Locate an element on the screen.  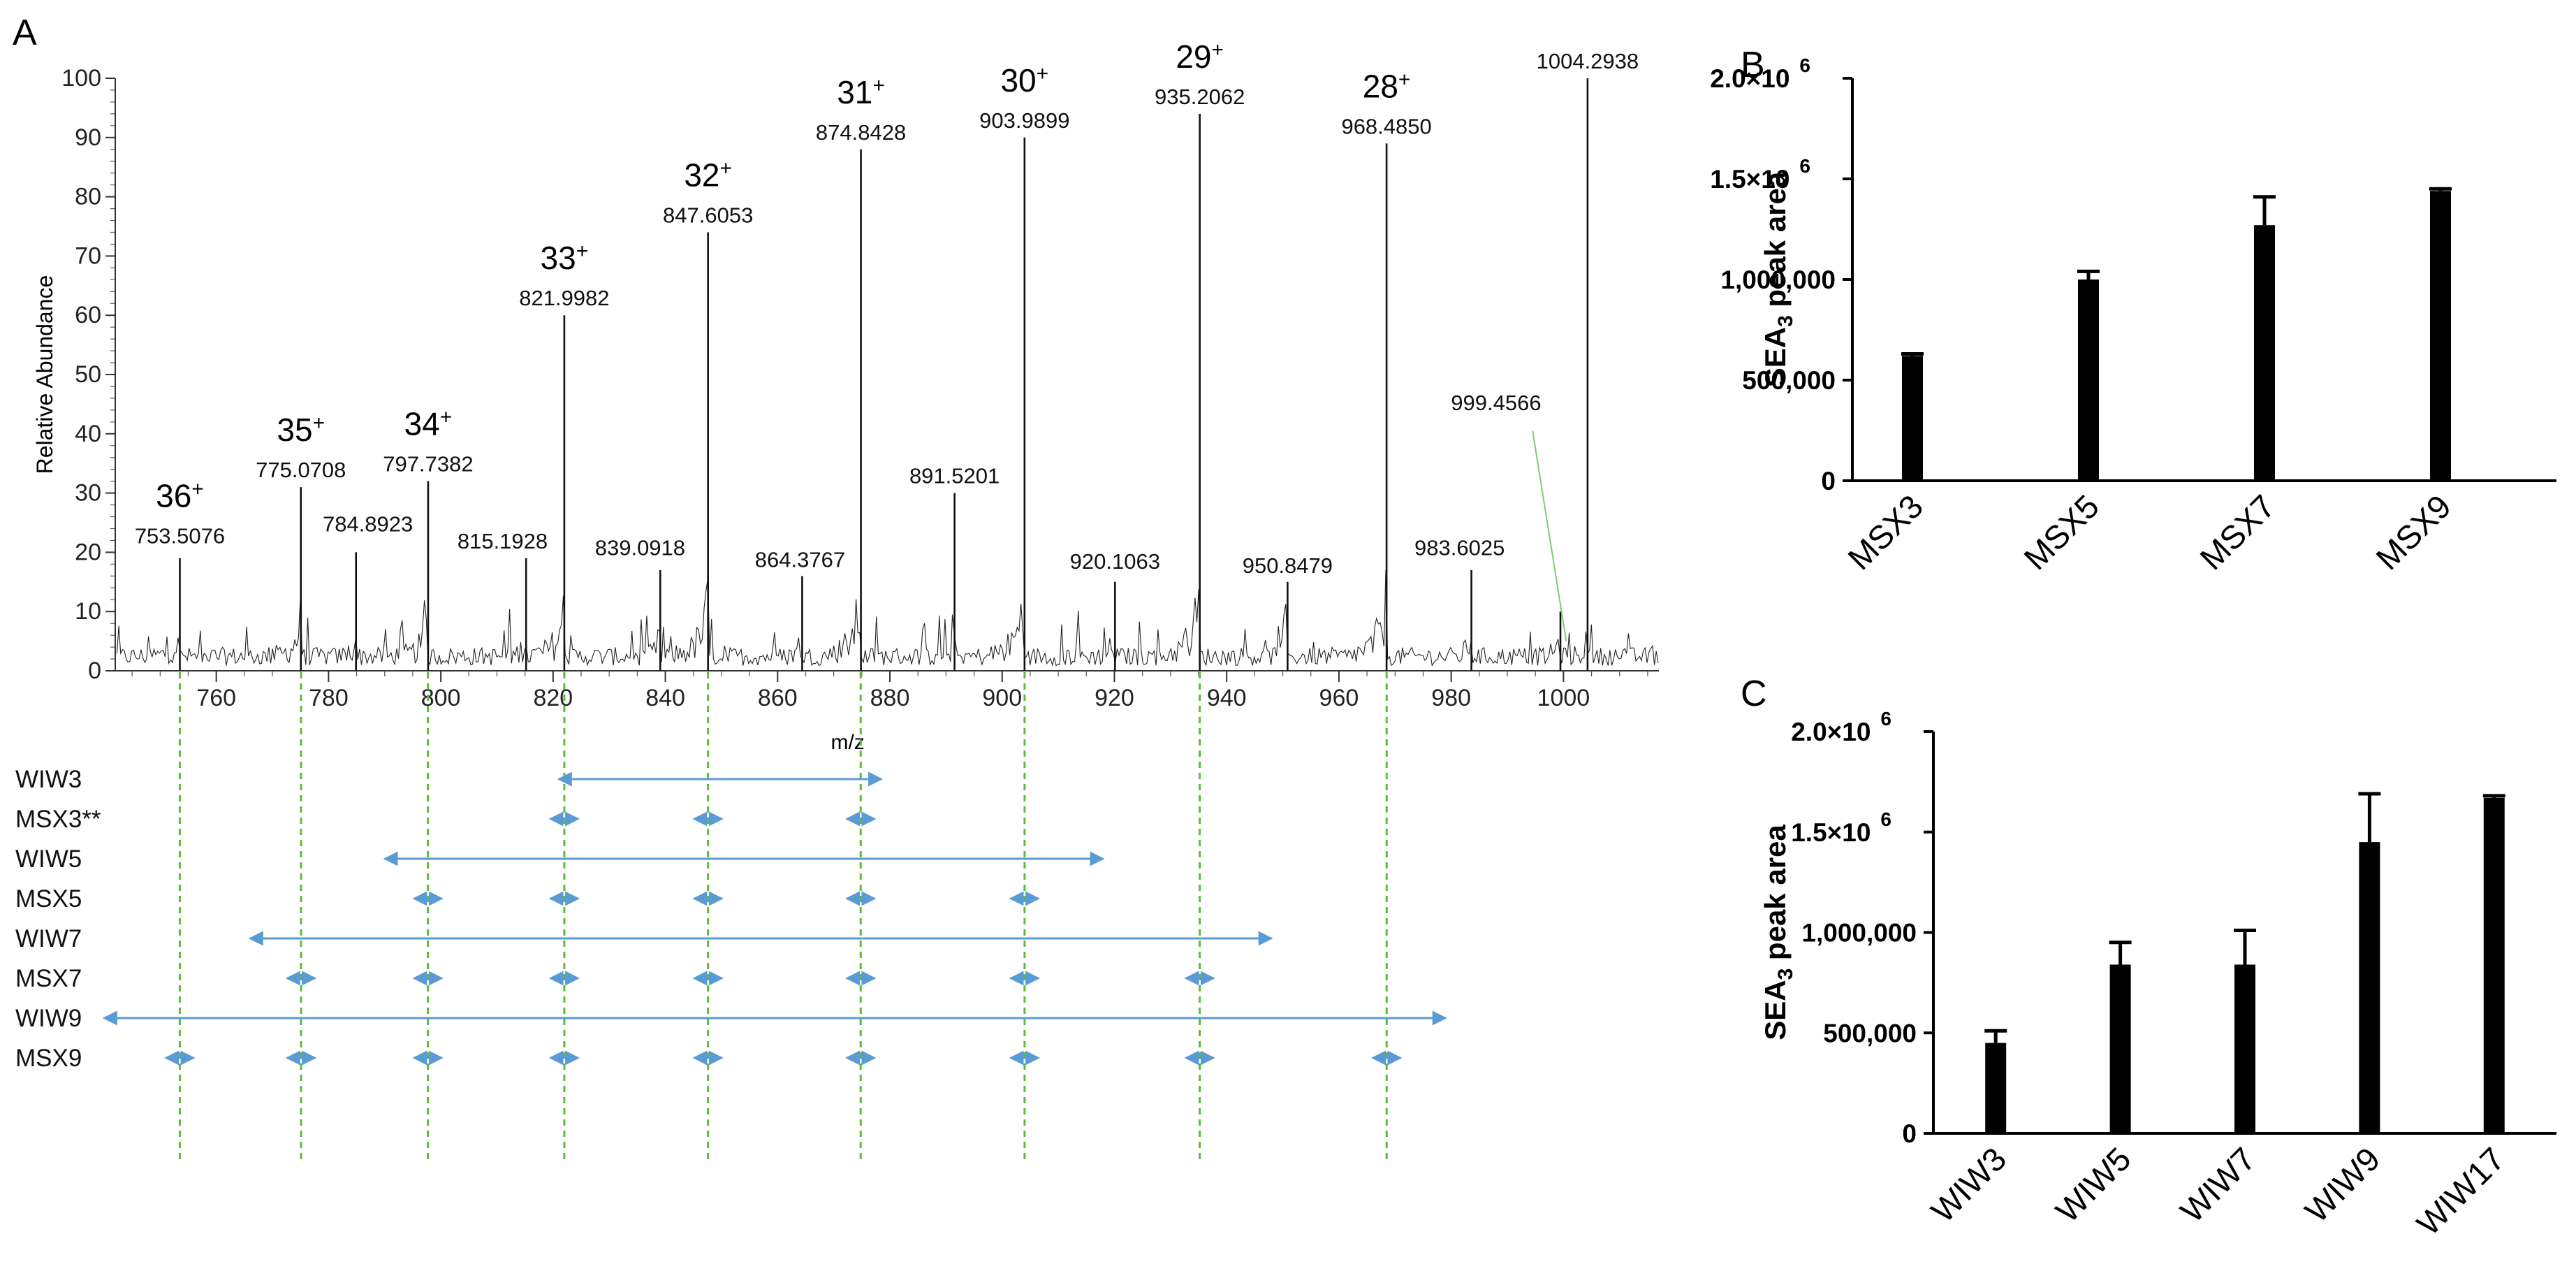
ms-peak-label: 839.0918 is located at coordinates (640, 548).